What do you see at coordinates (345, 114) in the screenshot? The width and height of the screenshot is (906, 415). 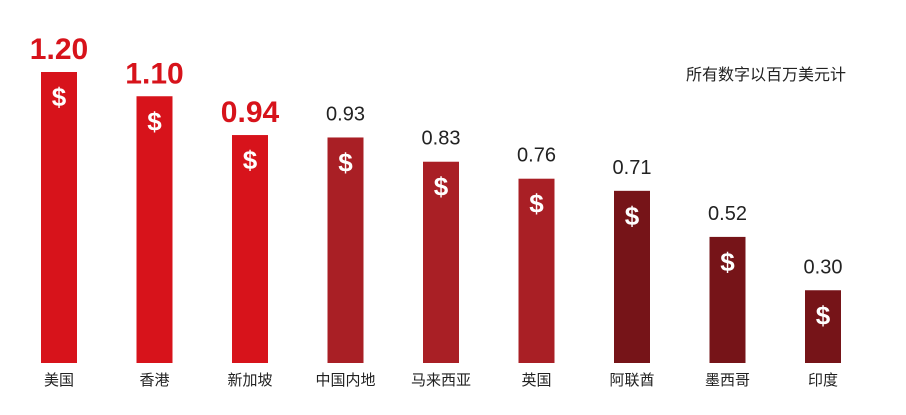 I see `value-label: 0.93` at bounding box center [345, 114].